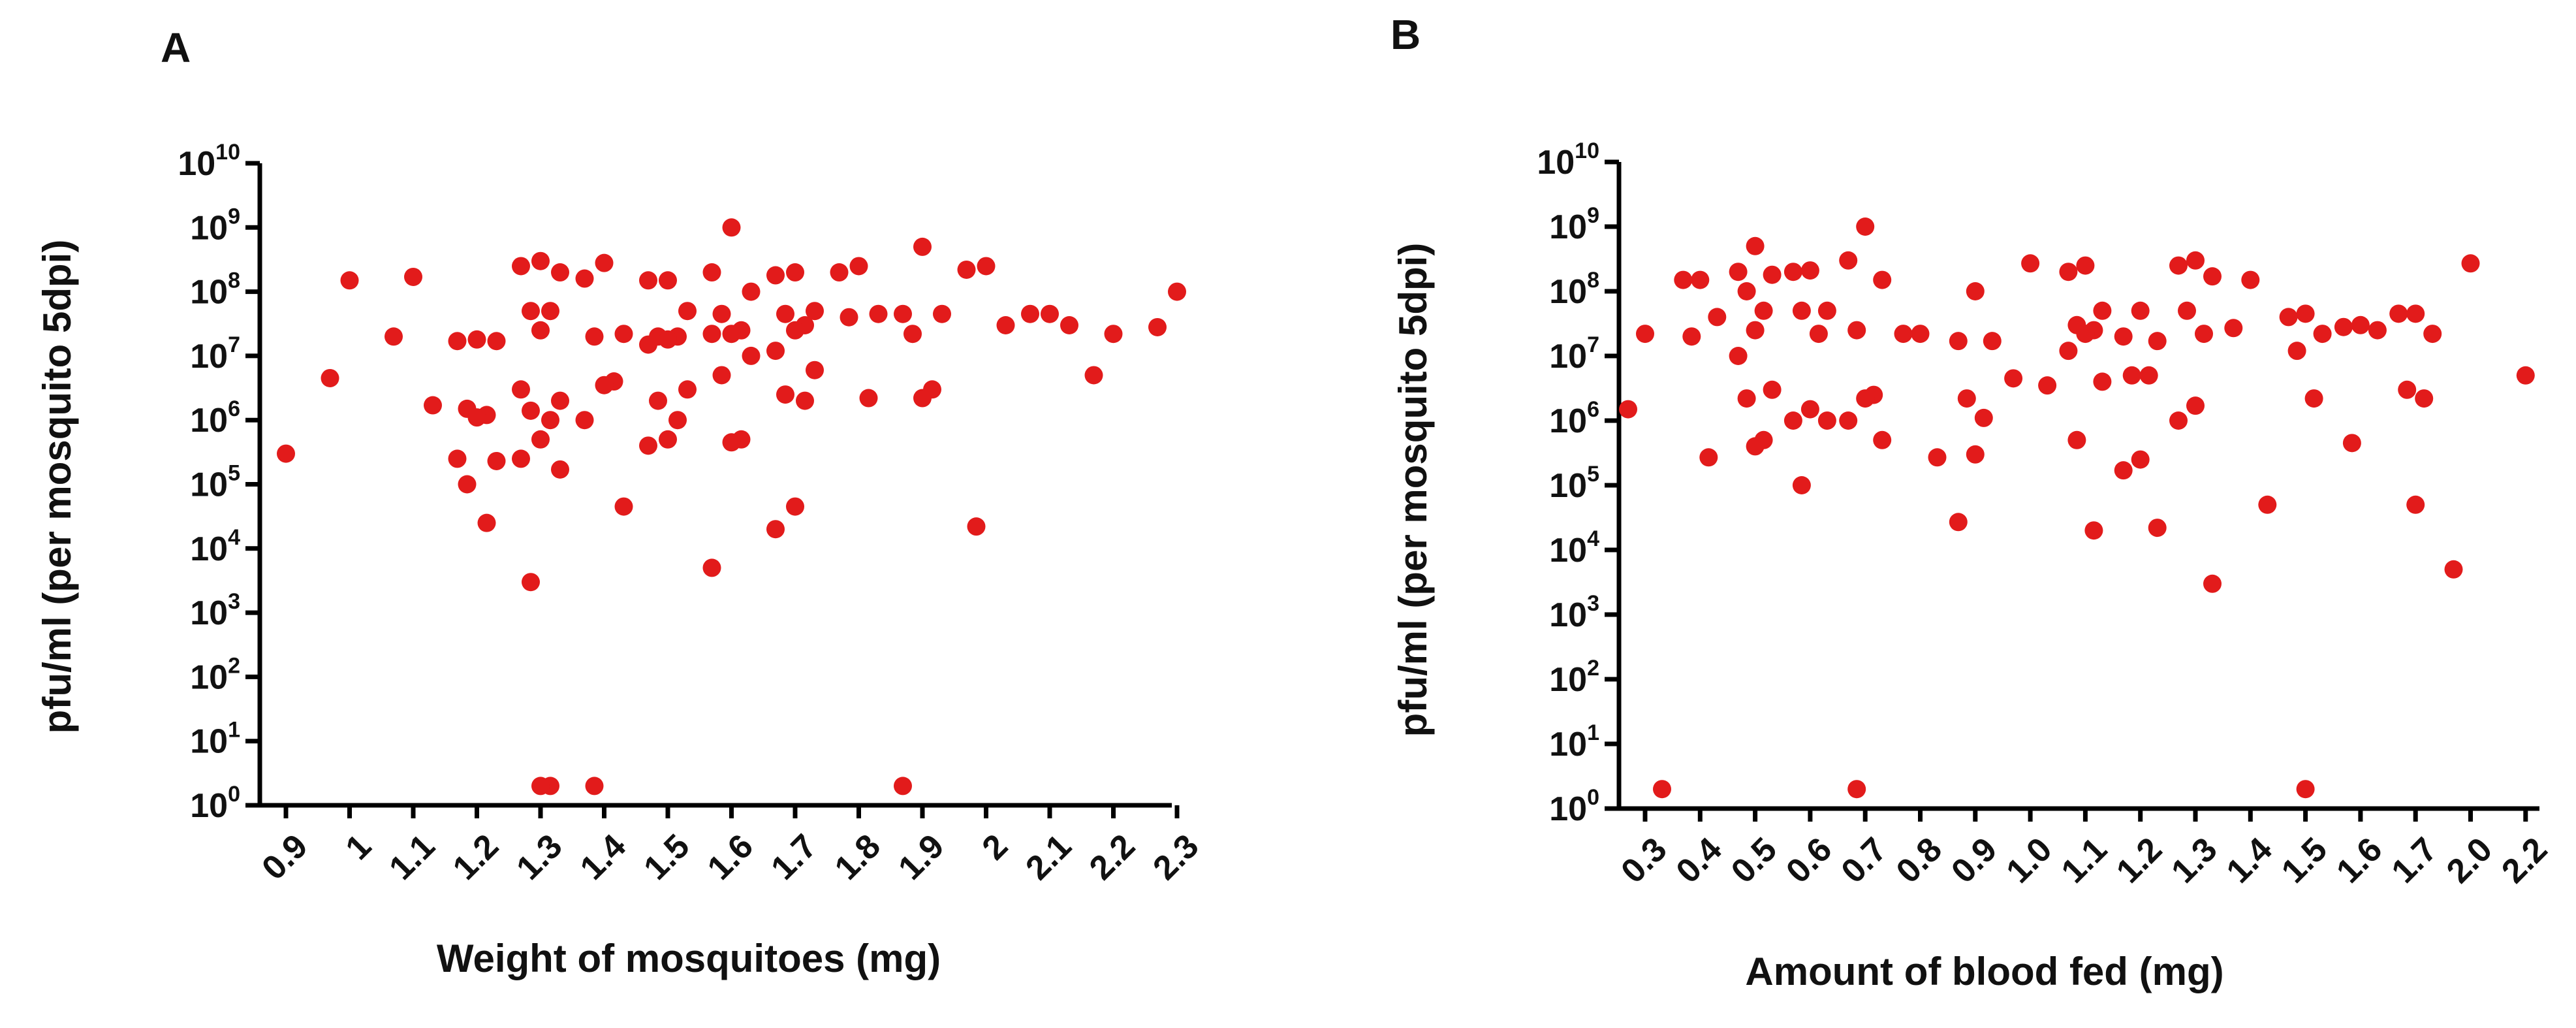 Image resolution: width=2576 pixels, height=1028 pixels. Describe the element at coordinates (1413, 490) in the screenshot. I see `panel-b-y-axis-title: pfu/ml (per mosquito 5dpi)` at that location.